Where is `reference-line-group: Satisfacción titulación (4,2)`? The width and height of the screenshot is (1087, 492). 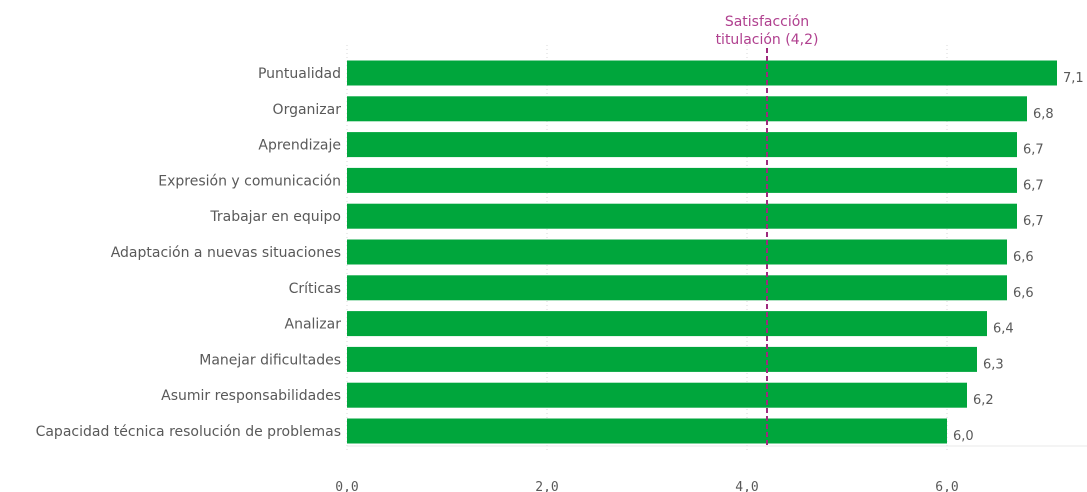 reference-line-group: Satisfacción titulación (4,2) is located at coordinates (767, 231).